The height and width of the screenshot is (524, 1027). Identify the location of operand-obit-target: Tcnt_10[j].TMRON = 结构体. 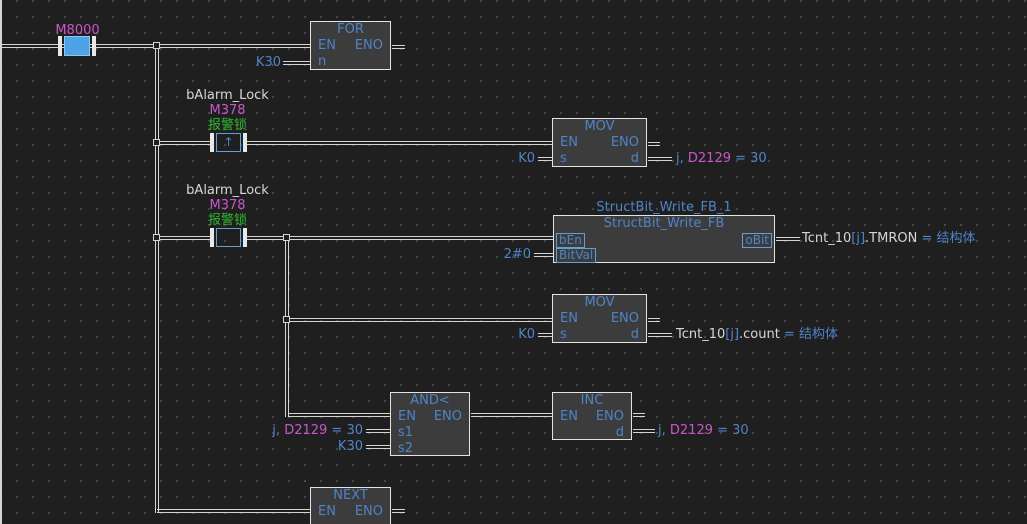
(889, 238).